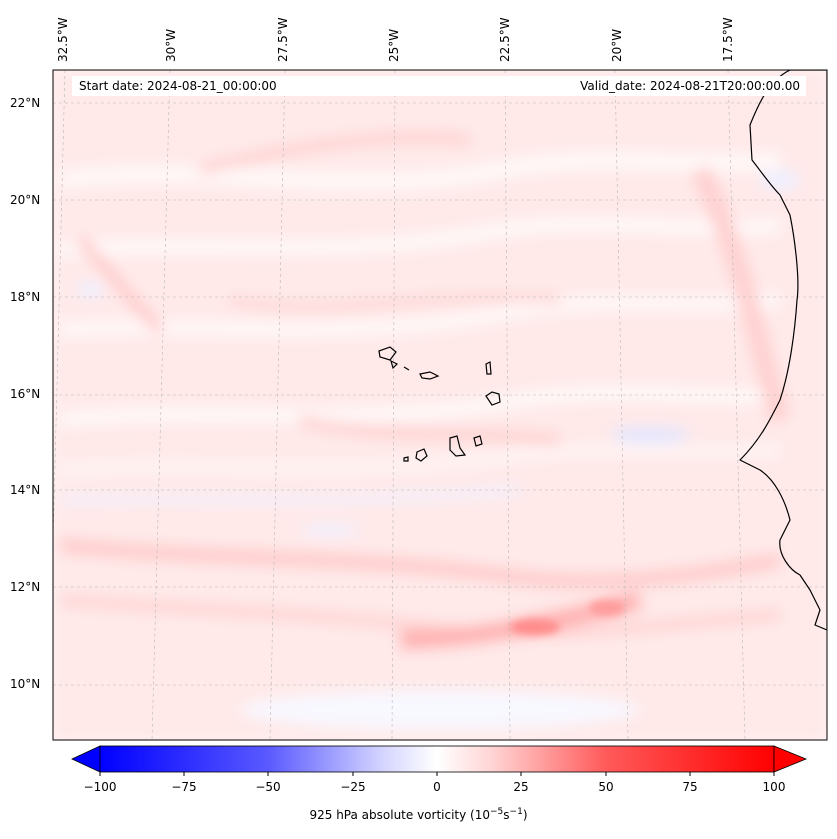 This screenshot has width=837, height=839. What do you see at coordinates (184, 787) in the screenshot?
I see `colorbar-tick: −75` at bounding box center [184, 787].